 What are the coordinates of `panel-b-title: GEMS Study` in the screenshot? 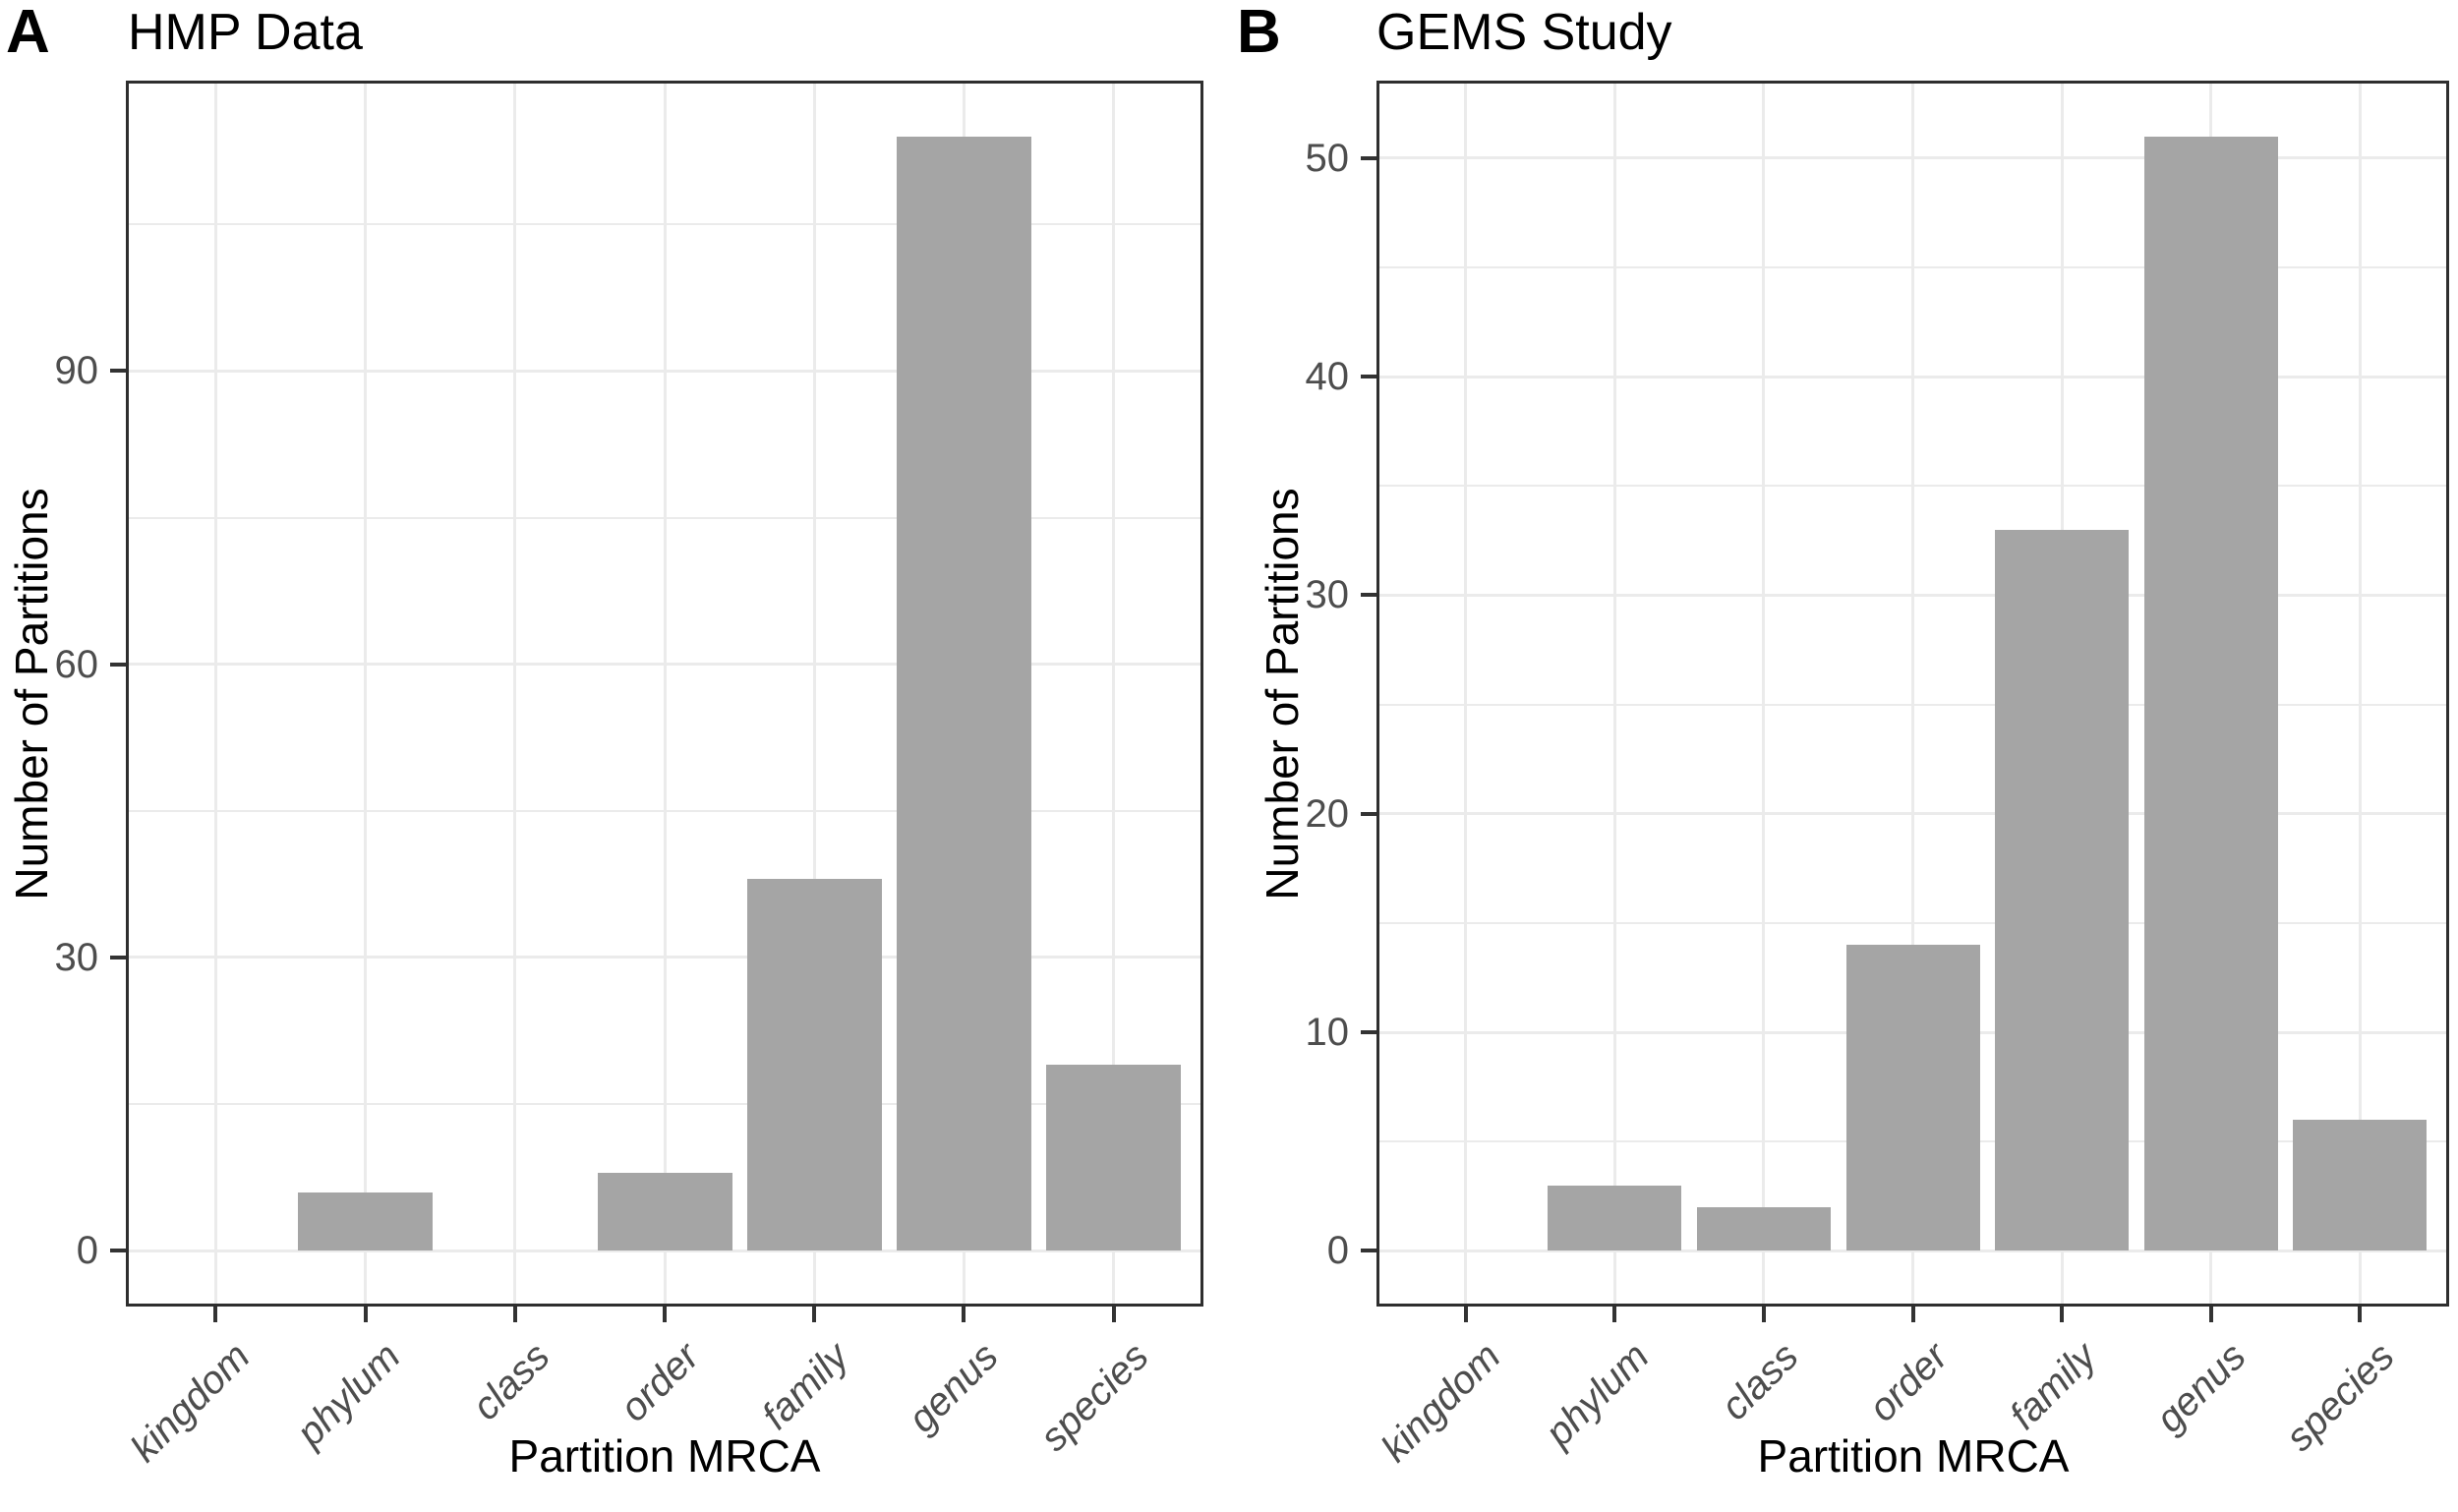 It's located at (1524, 32).